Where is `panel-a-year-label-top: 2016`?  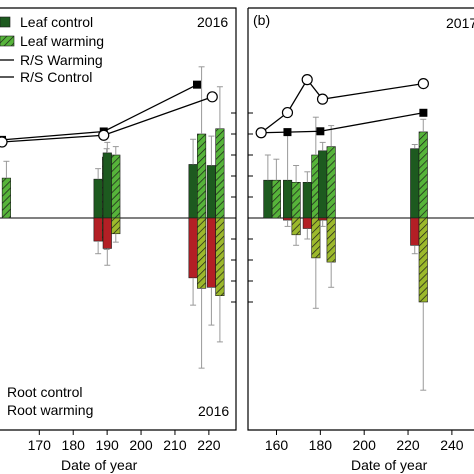
panel-a-year-label-top: 2016 is located at coordinates (212, 22).